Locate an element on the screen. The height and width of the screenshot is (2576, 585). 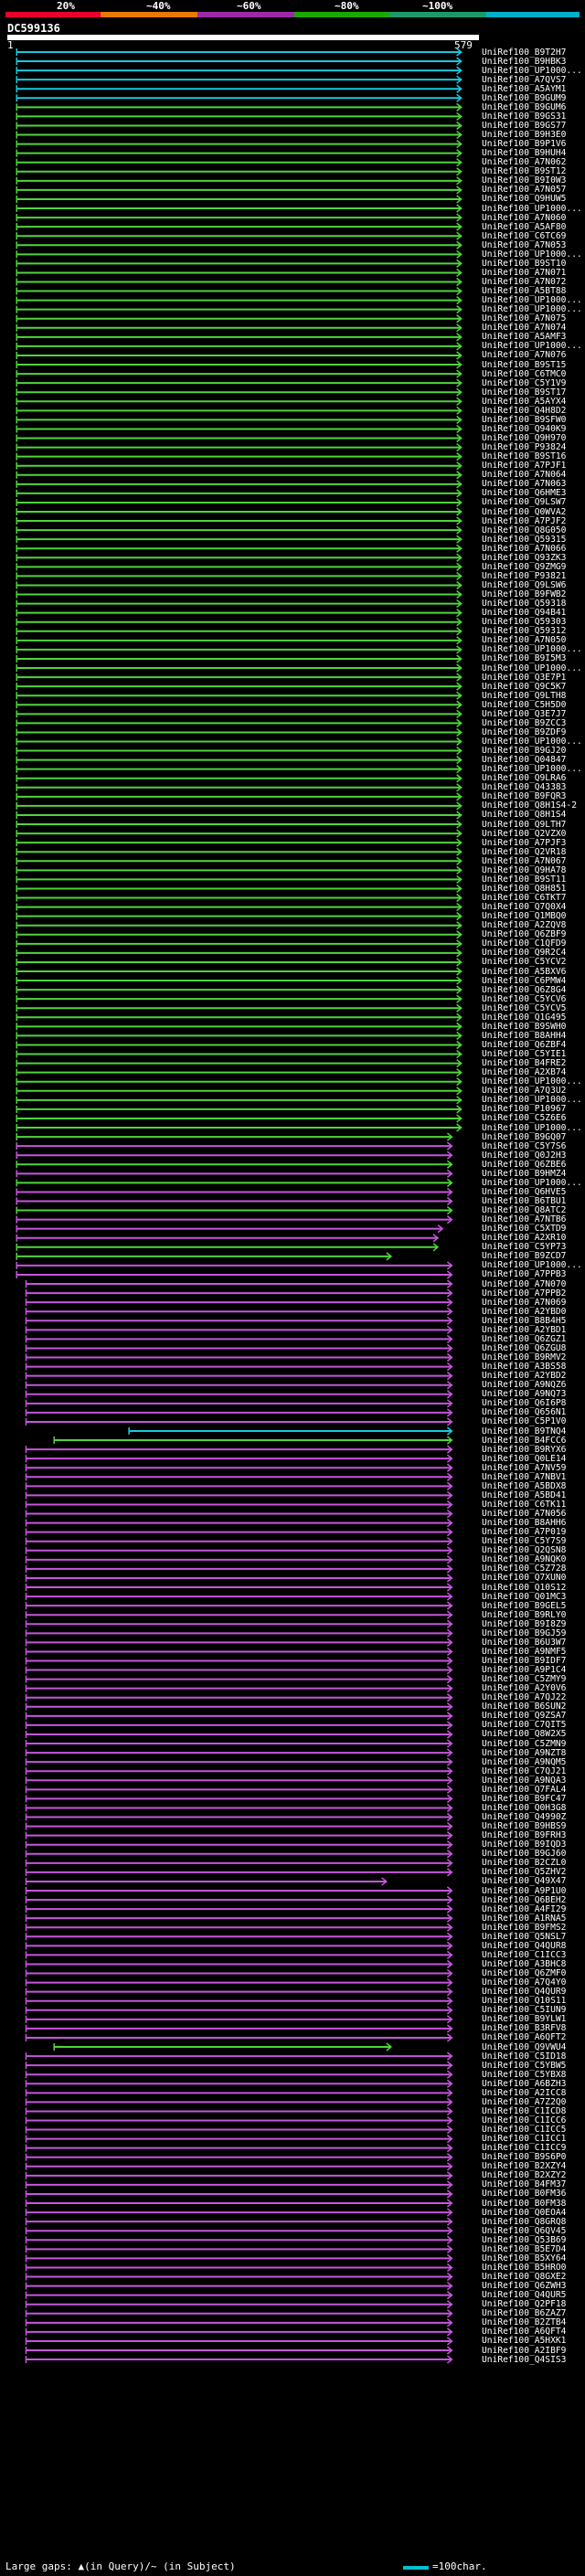
hit-link: UniRef100_A7N056 is located at coordinates (524, 1514).